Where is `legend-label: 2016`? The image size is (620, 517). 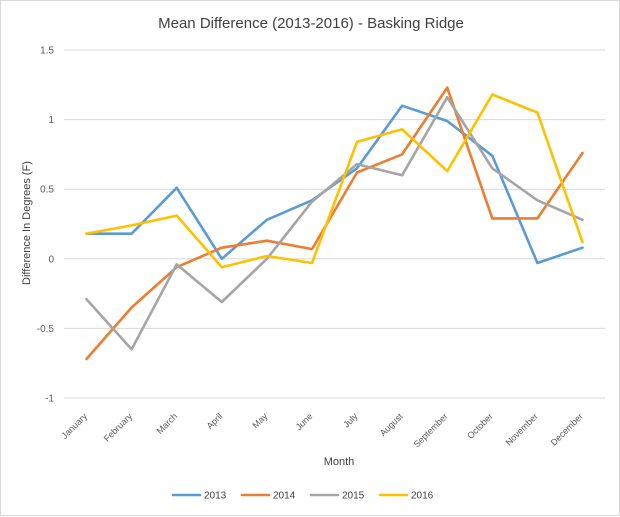 legend-label: 2016 is located at coordinates (422, 496).